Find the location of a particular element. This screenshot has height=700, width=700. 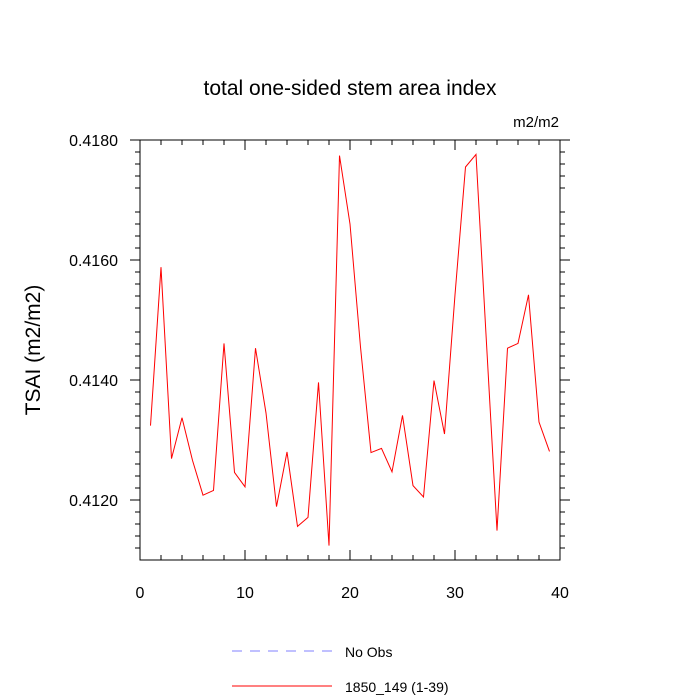

x-tick-label: 0 is located at coordinates (140, 593).